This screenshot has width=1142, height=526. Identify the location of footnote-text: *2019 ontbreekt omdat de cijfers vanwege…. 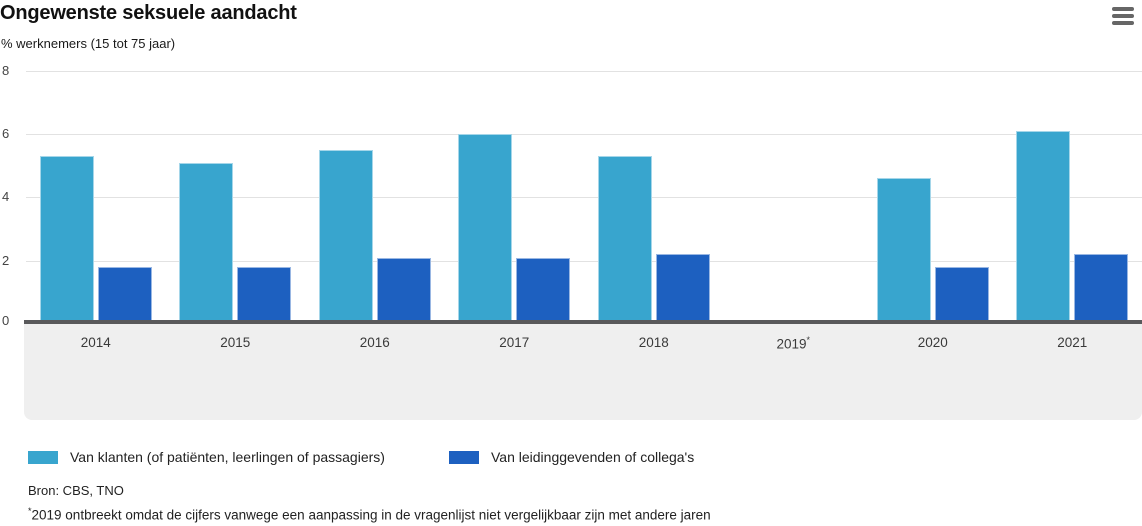
(369, 514).